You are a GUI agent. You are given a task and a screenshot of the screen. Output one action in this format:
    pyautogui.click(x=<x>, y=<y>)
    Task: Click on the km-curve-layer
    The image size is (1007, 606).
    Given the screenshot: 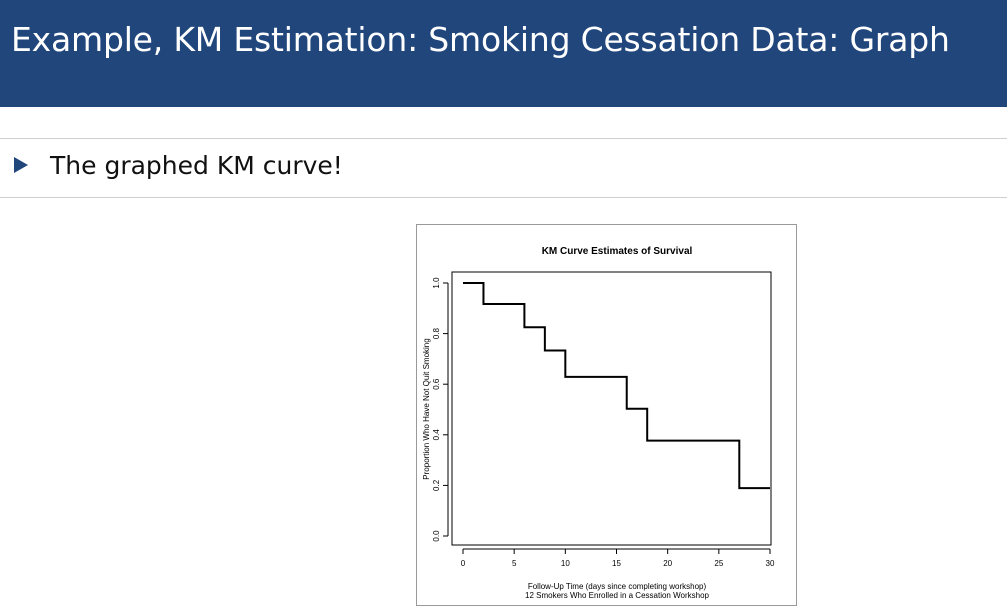 What is the action you would take?
    pyautogui.click(x=616, y=386)
    